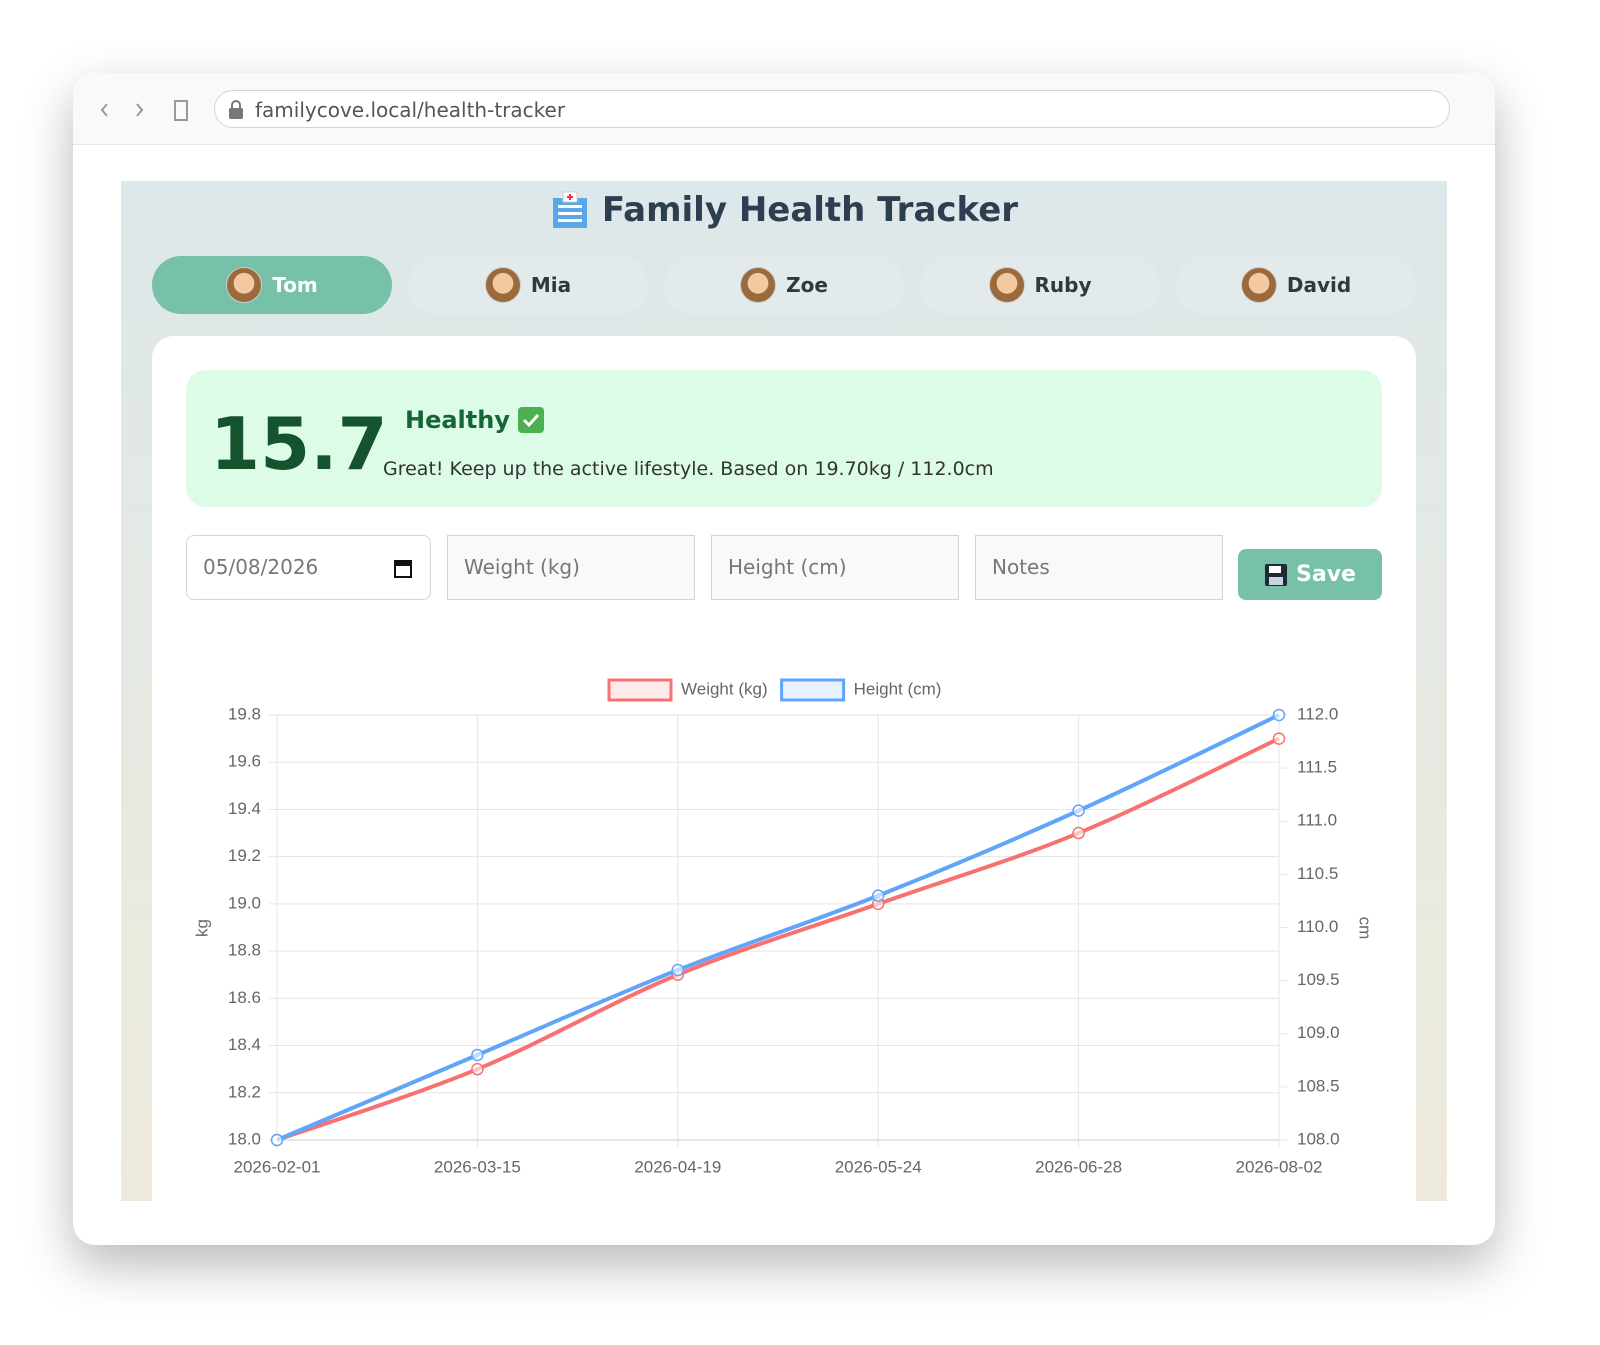 Image resolution: width=1600 pixels, height=1345 pixels. Describe the element at coordinates (832, 109) in the screenshot. I see `address-bar: familycove.local/health-tracker` at that location.